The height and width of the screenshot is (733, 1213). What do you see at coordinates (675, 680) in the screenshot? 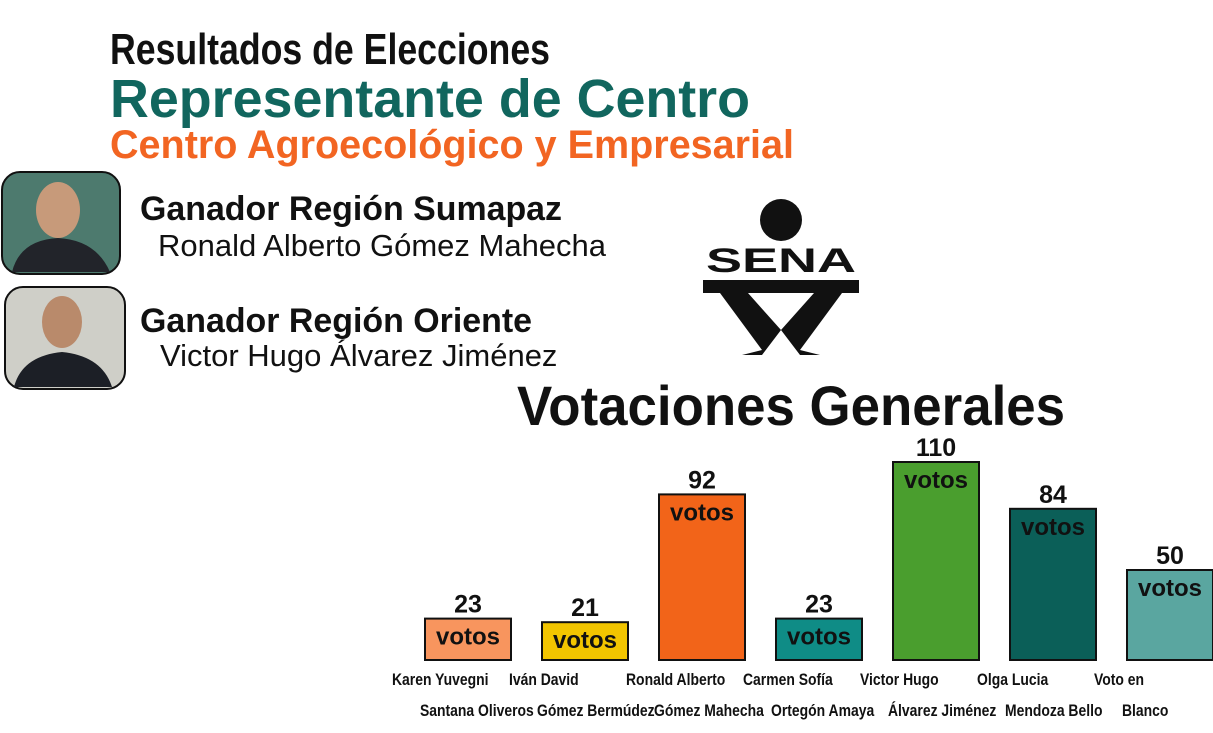
I see `category-label: Ronald Alberto` at bounding box center [675, 680].